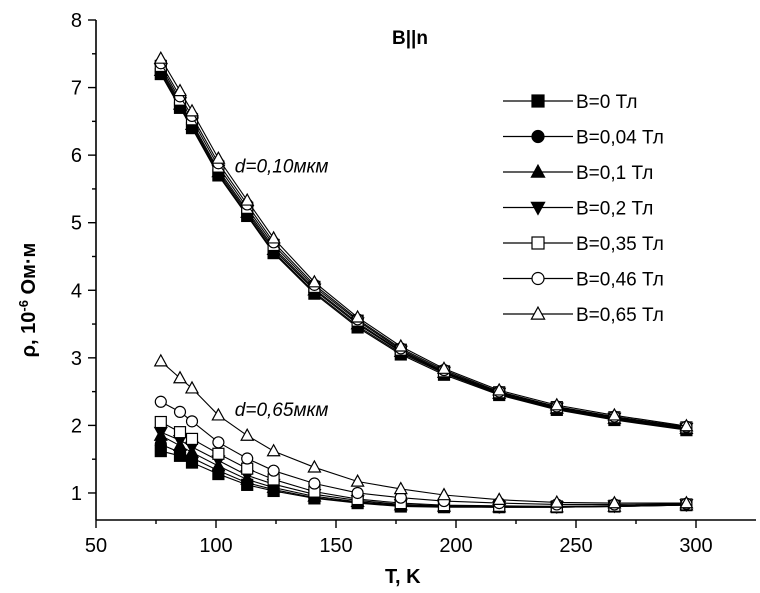 The width and height of the screenshot is (760, 593). What do you see at coordinates (620, 138) in the screenshot?
I see `legend-label: B=0,04 Тл` at bounding box center [620, 138].